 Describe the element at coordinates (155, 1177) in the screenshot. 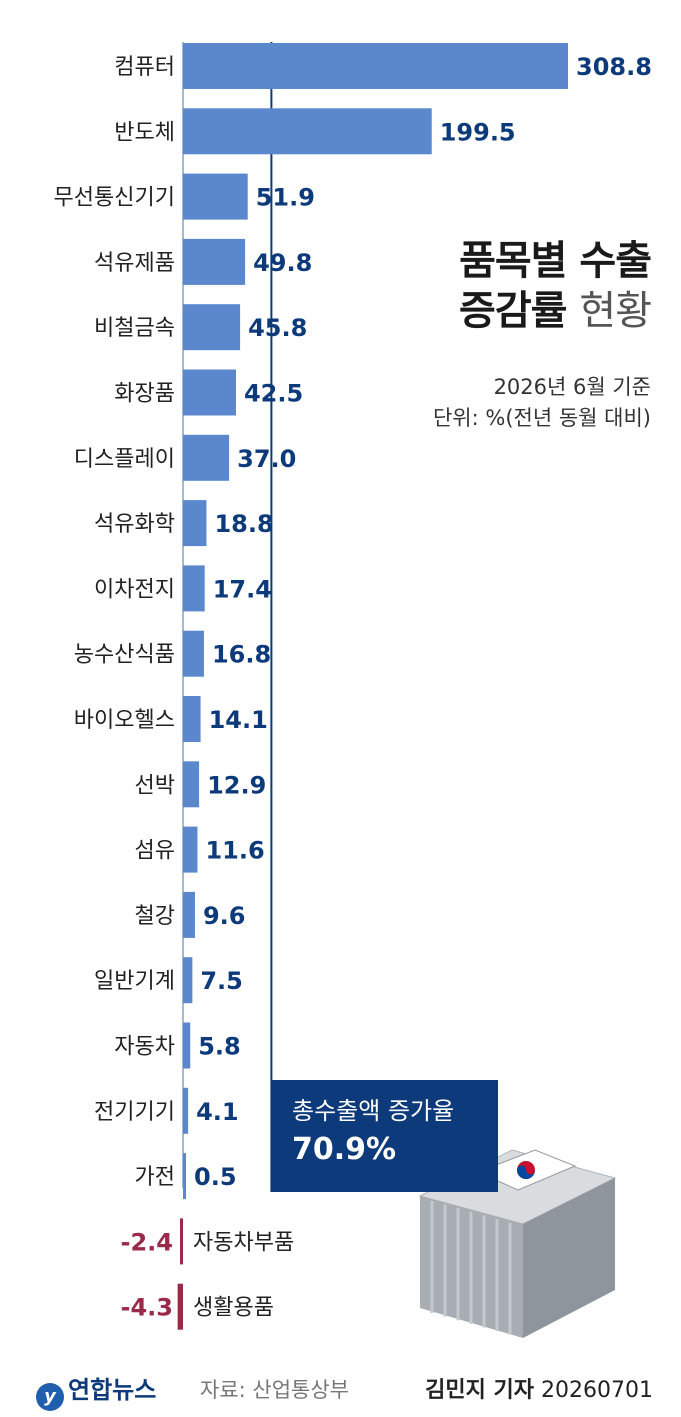

I see `category-label: 가전` at that location.